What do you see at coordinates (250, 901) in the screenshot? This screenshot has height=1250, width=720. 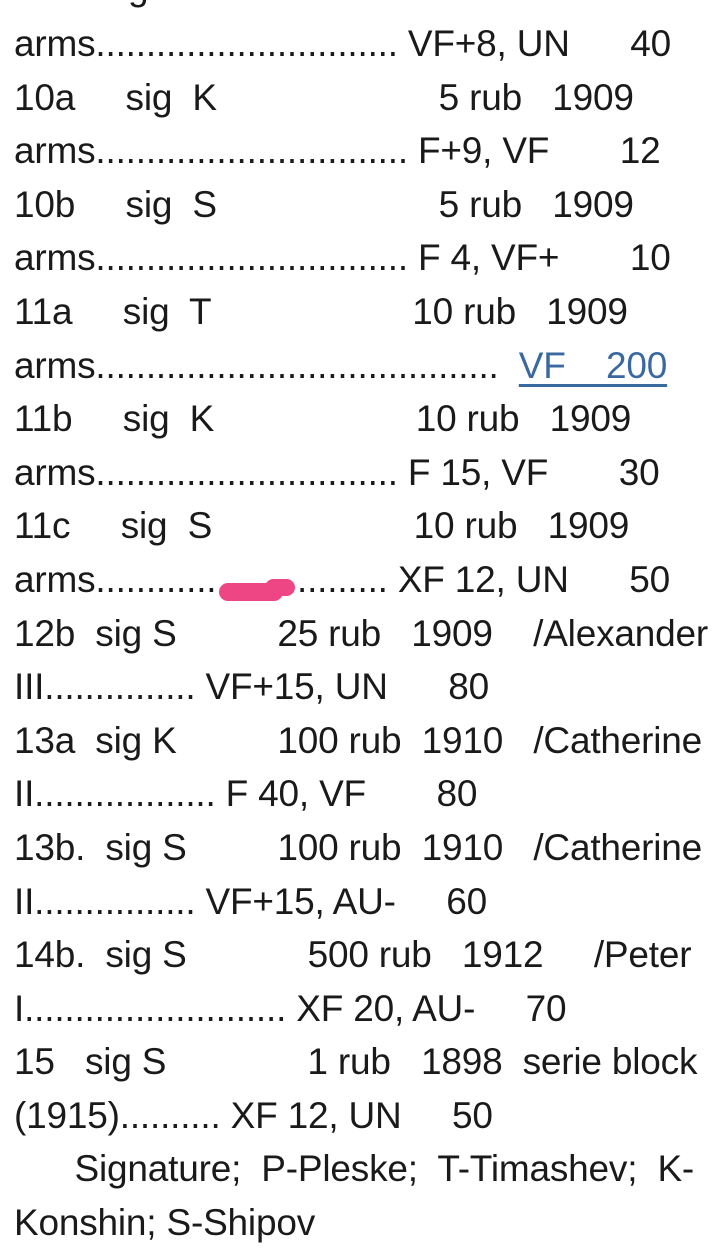 I see `doc-text: II................ VF+15, AU- 60` at bounding box center [250, 901].